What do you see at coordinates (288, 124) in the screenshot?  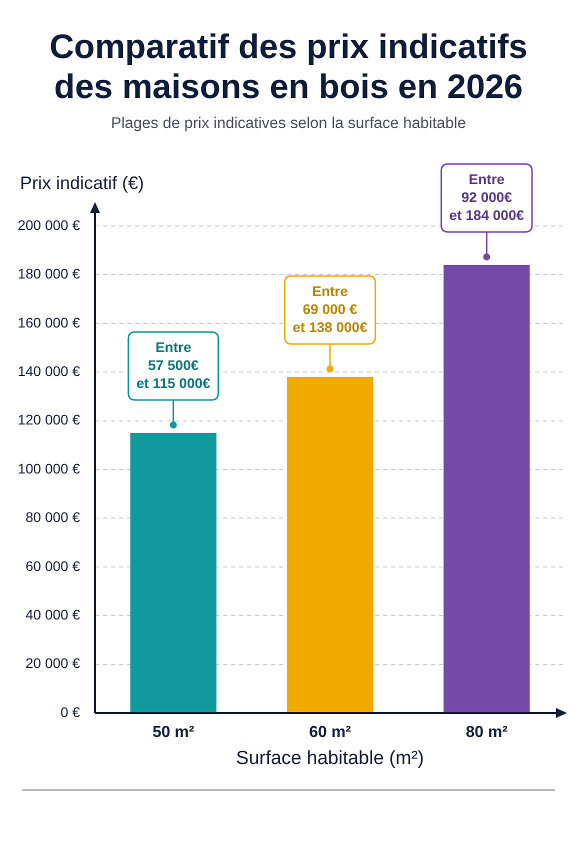 I see `chart-subtitle: Plages de prix indicatives selon la surface habitable` at bounding box center [288, 124].